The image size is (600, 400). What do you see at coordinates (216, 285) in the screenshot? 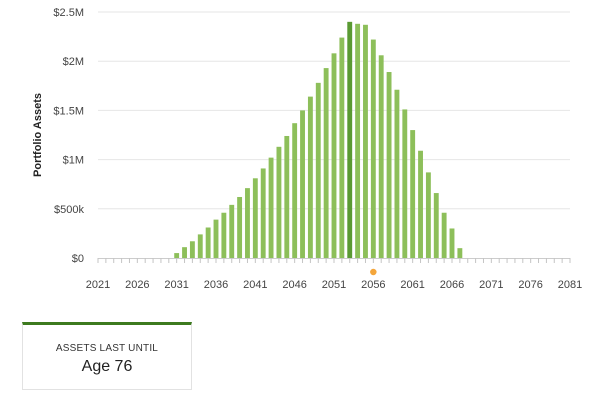
I see `x-tick-label: 2036` at bounding box center [216, 285].